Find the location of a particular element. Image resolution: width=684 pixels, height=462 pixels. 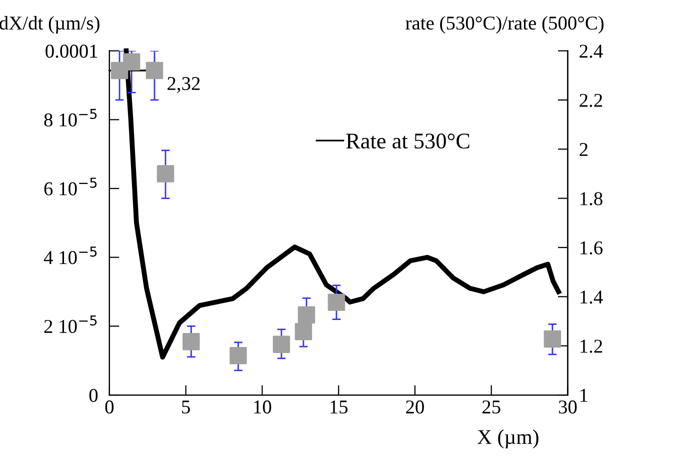

y-tick-label: 2 10$^{−5}$ is located at coordinates (70, 324).